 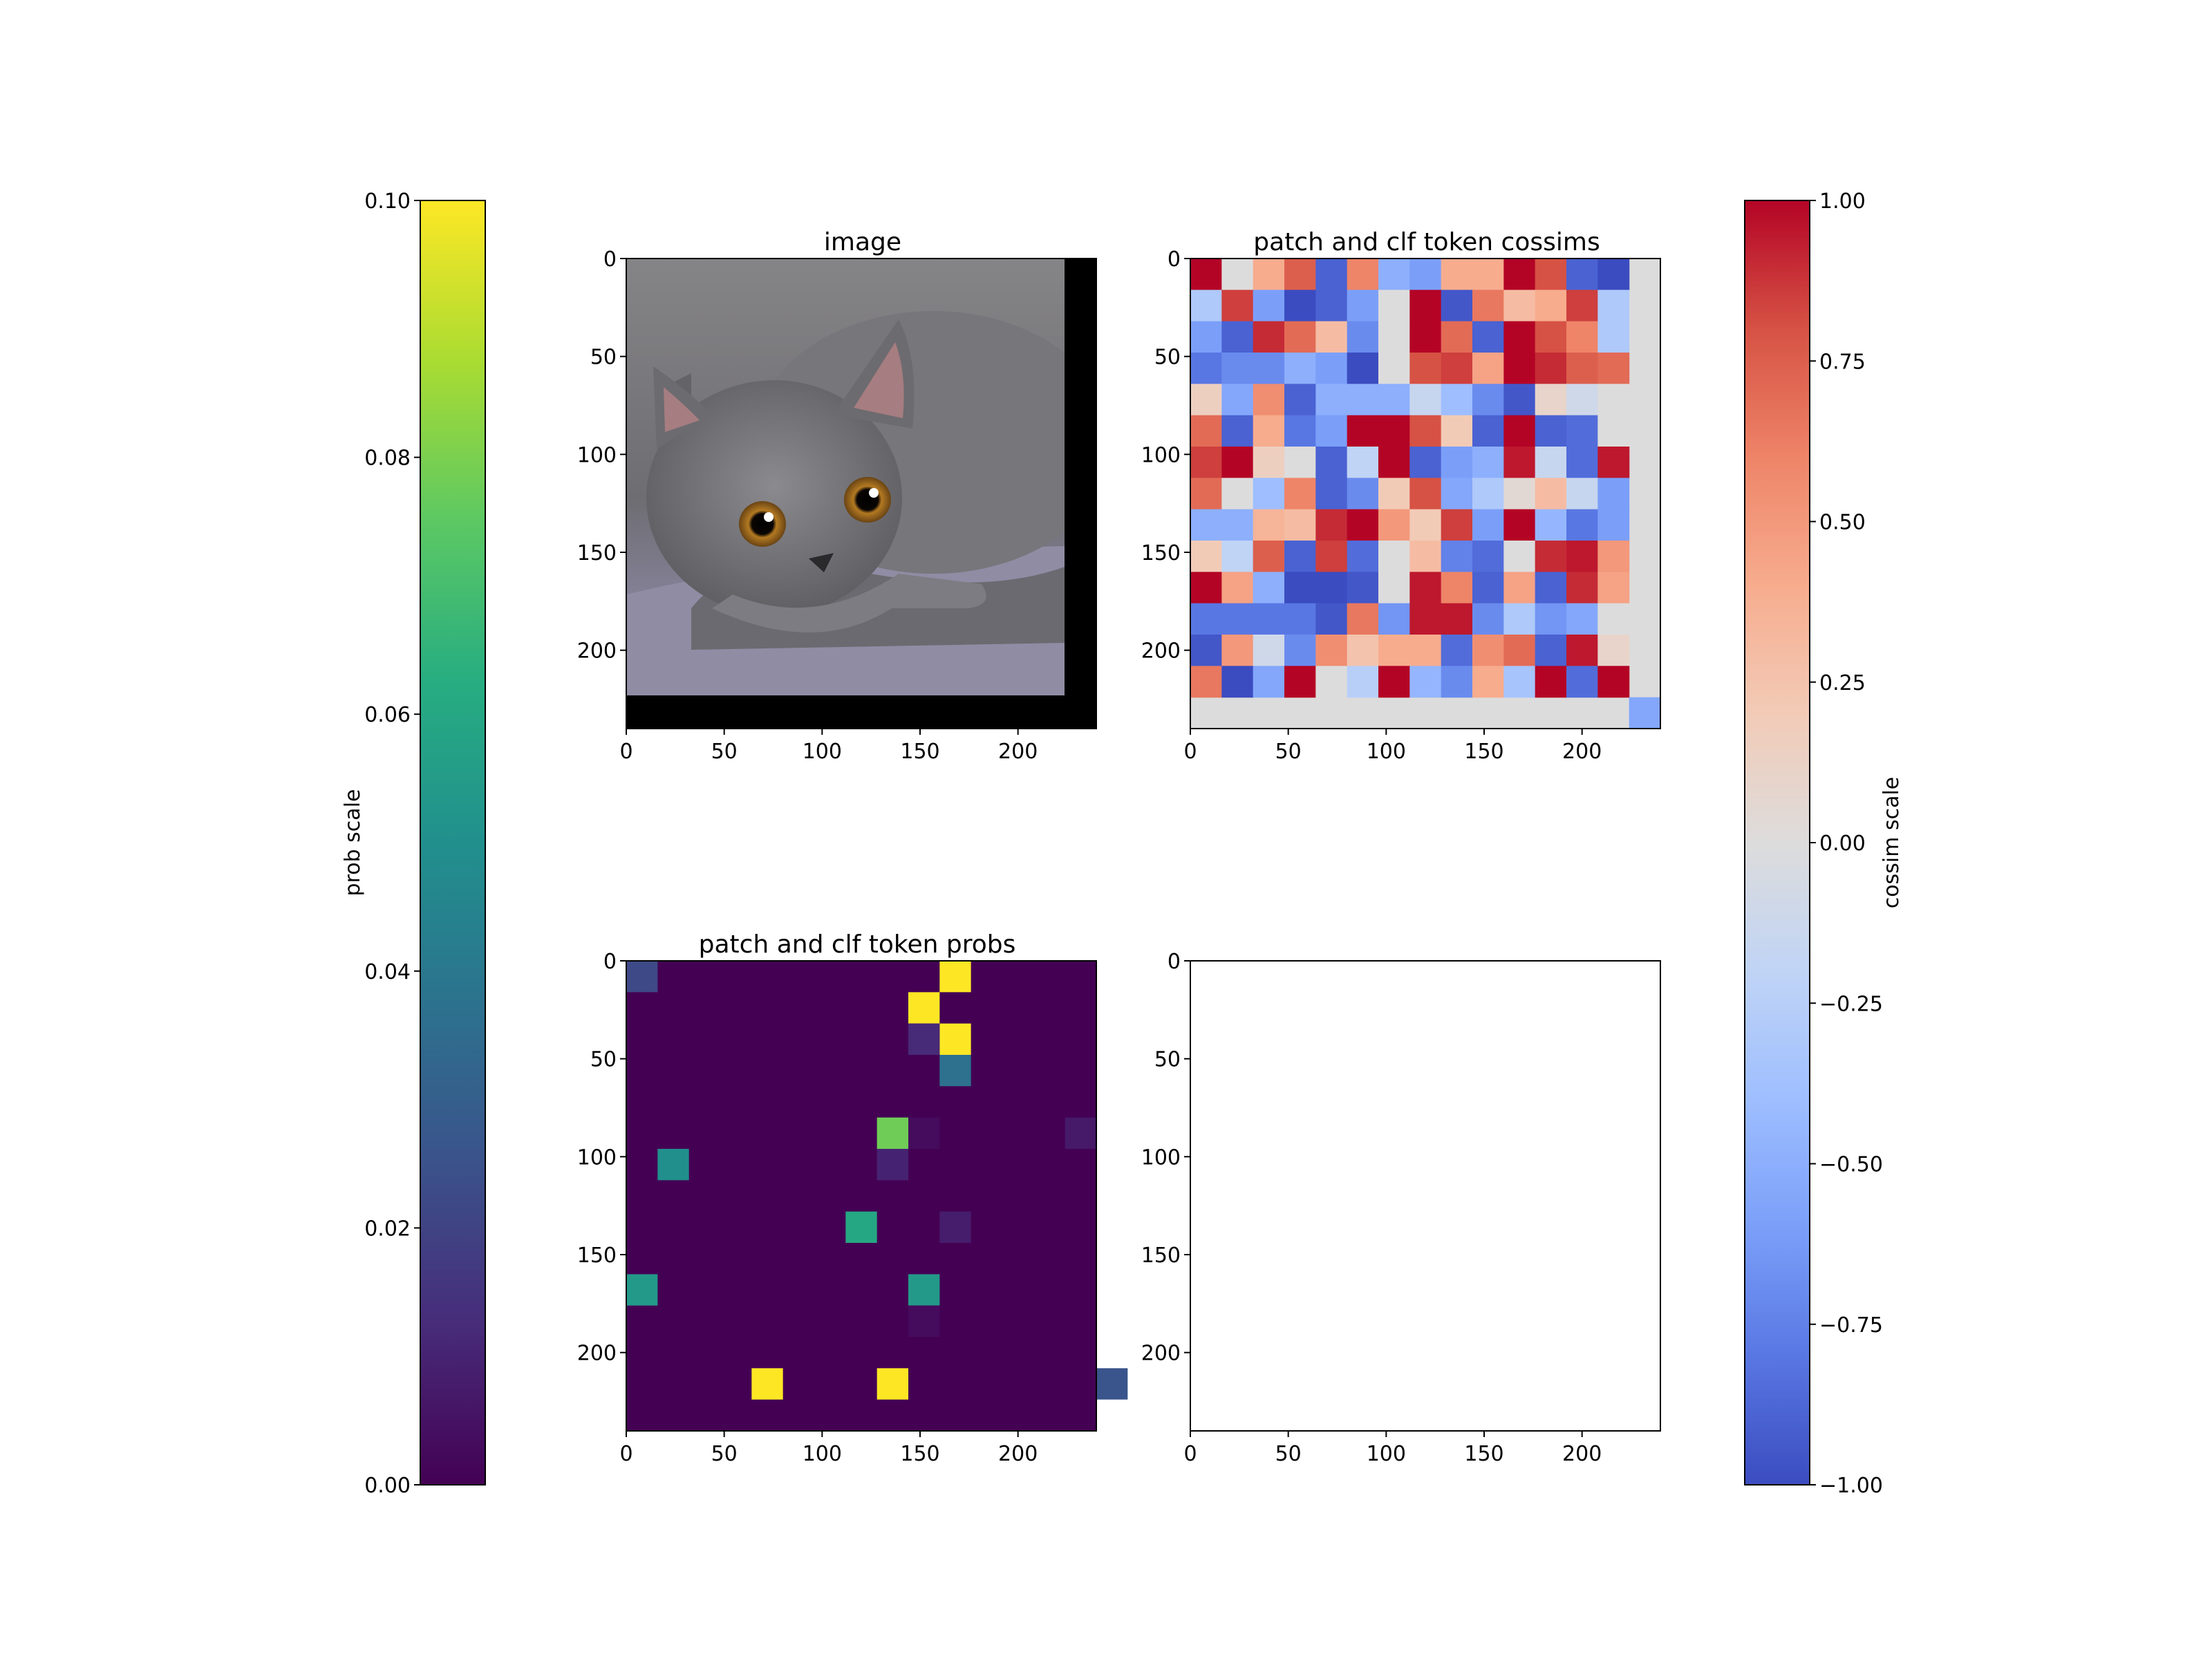 I want to click on panel-image-title: image, so click(x=862, y=242).